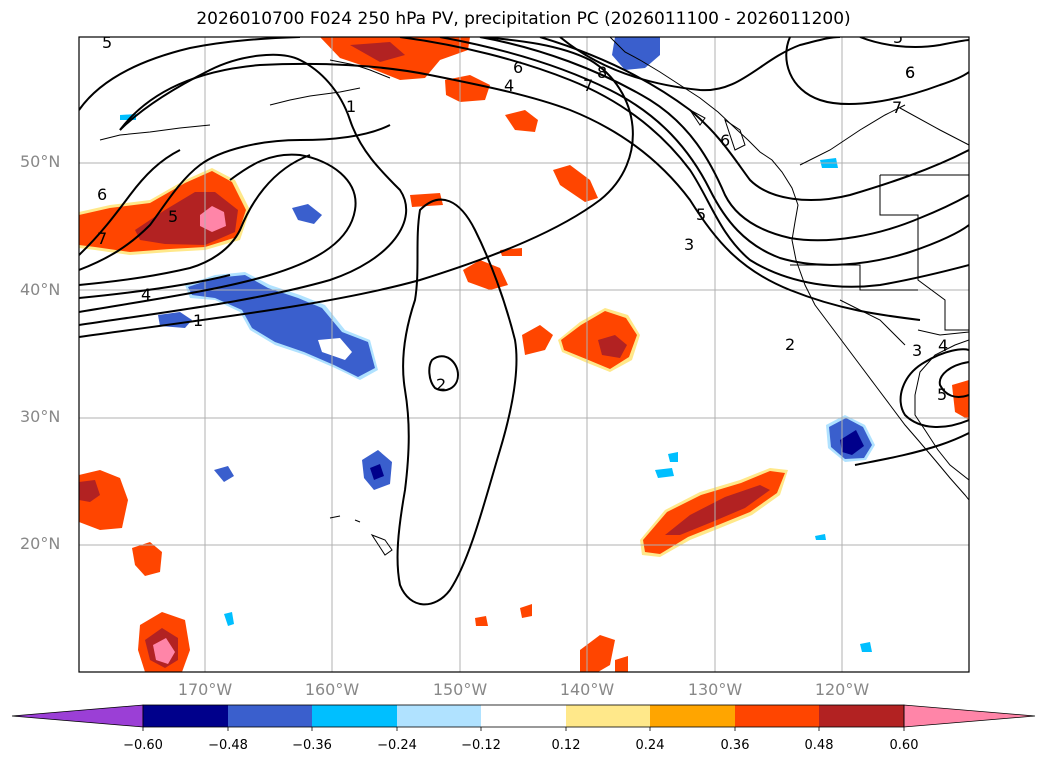  Describe the element at coordinates (205, 689) in the screenshot. I see `lon-label-170w: 170°W` at that location.